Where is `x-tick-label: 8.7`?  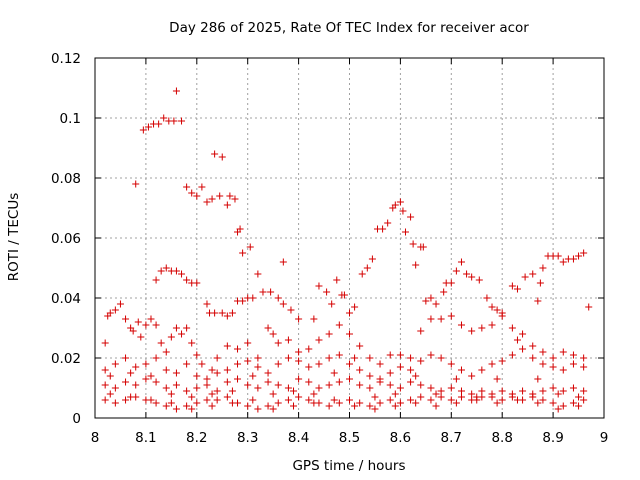
x-tick-label: 8.7 is located at coordinates (451, 438).